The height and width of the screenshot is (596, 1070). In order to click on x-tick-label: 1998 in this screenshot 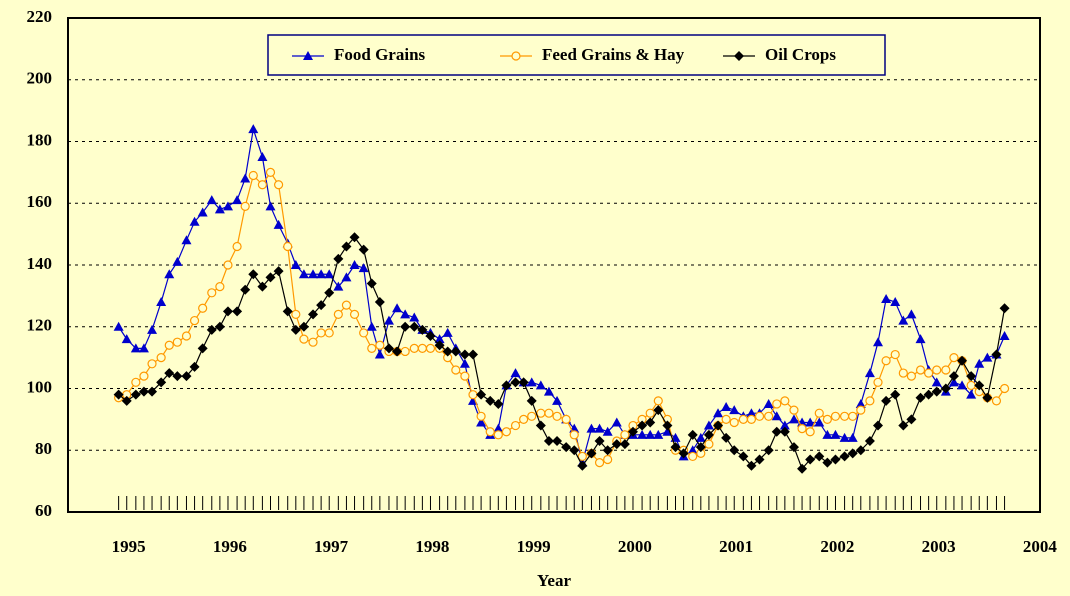, I will do `click(432, 546)`.